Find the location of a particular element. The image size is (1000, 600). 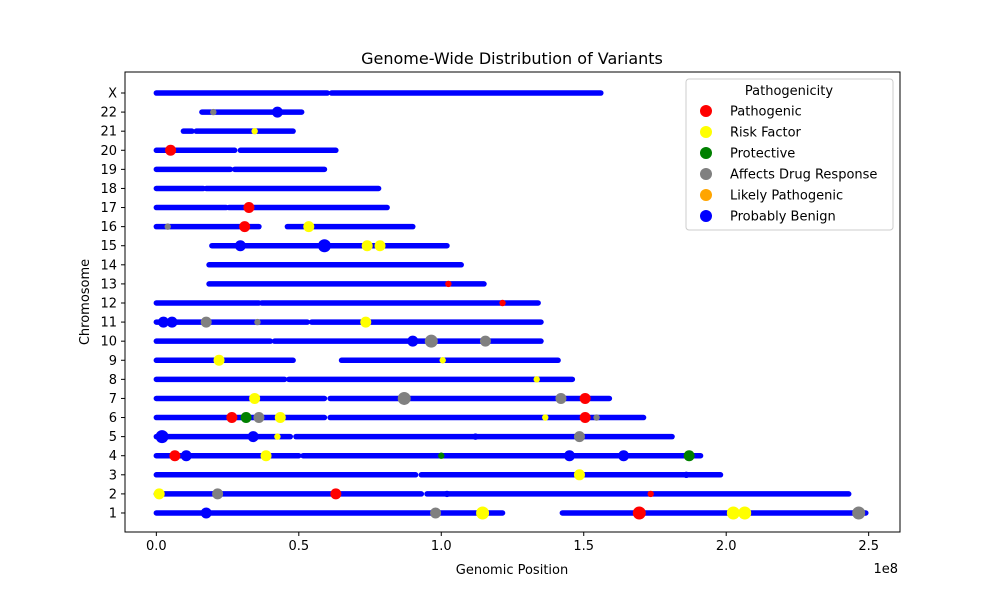

chart-title: Genome-Wide Distribution of Variants is located at coordinates (512, 58).